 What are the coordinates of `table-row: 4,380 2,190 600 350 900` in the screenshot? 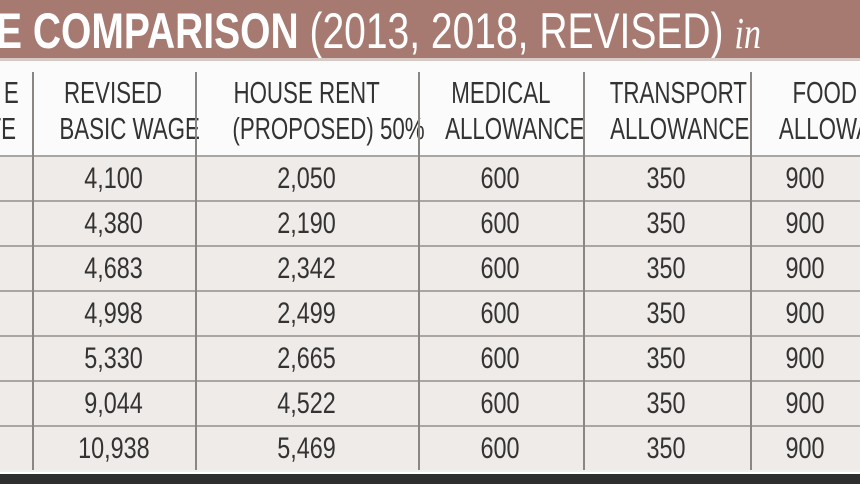 It's located at (430, 222).